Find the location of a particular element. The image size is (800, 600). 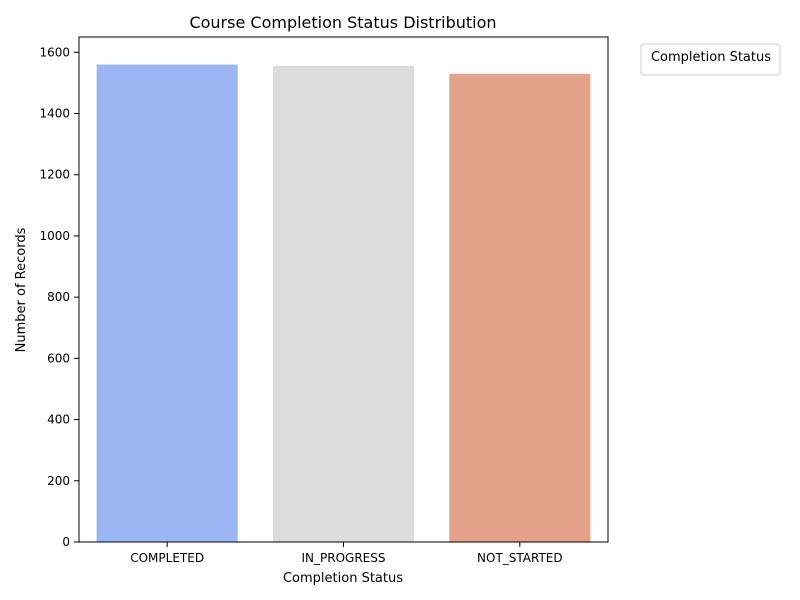

chart-title: Course Completion Status Distribution is located at coordinates (342, 22).